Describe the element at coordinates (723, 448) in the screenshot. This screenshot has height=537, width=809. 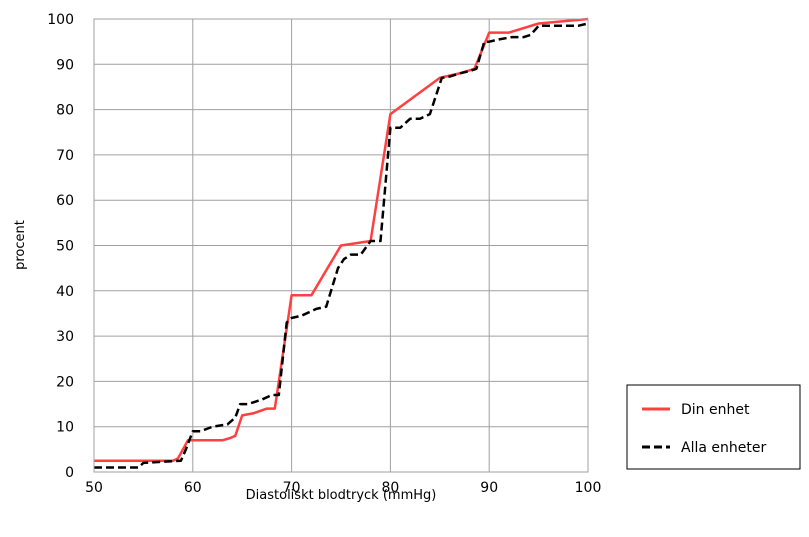
I see `legend-label-alla-enheter: Alla enheter` at that location.